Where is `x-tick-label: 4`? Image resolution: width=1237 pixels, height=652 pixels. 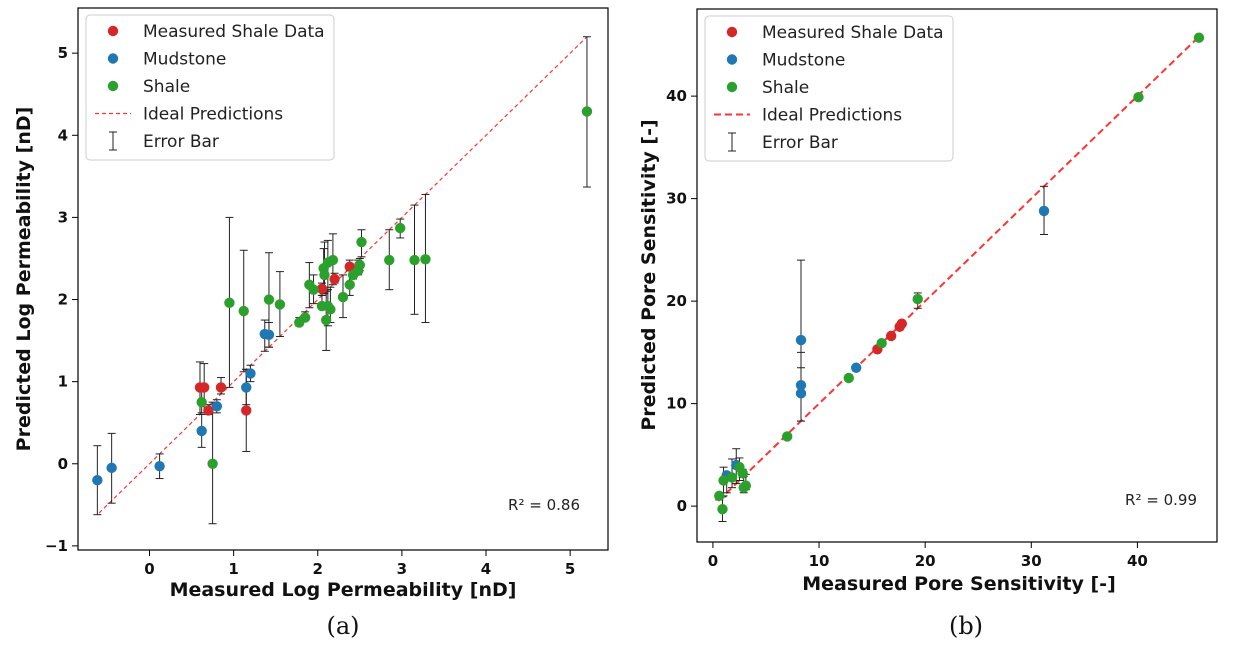 x-tick-label: 4 is located at coordinates (486, 569).